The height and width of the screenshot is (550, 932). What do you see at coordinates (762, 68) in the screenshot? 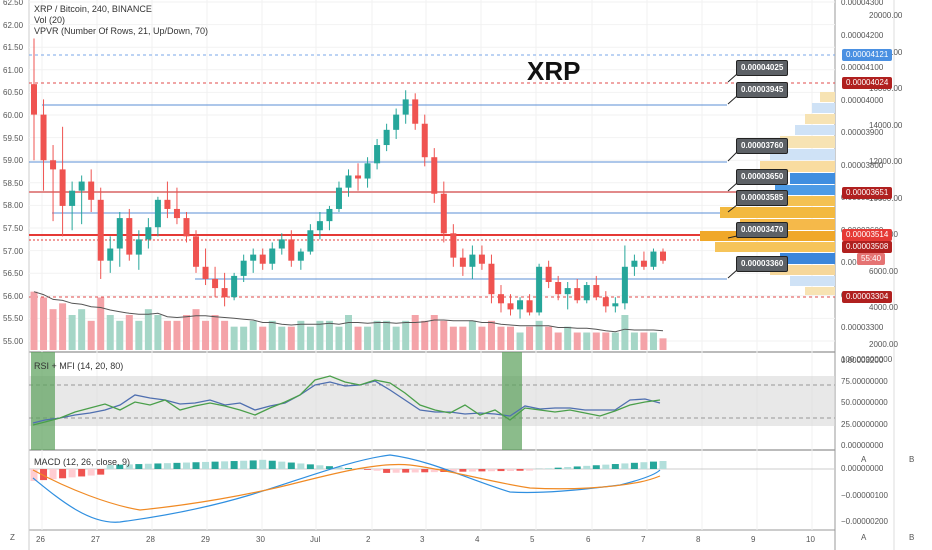
I see `price-callout: 0.00004025` at bounding box center [762, 68].